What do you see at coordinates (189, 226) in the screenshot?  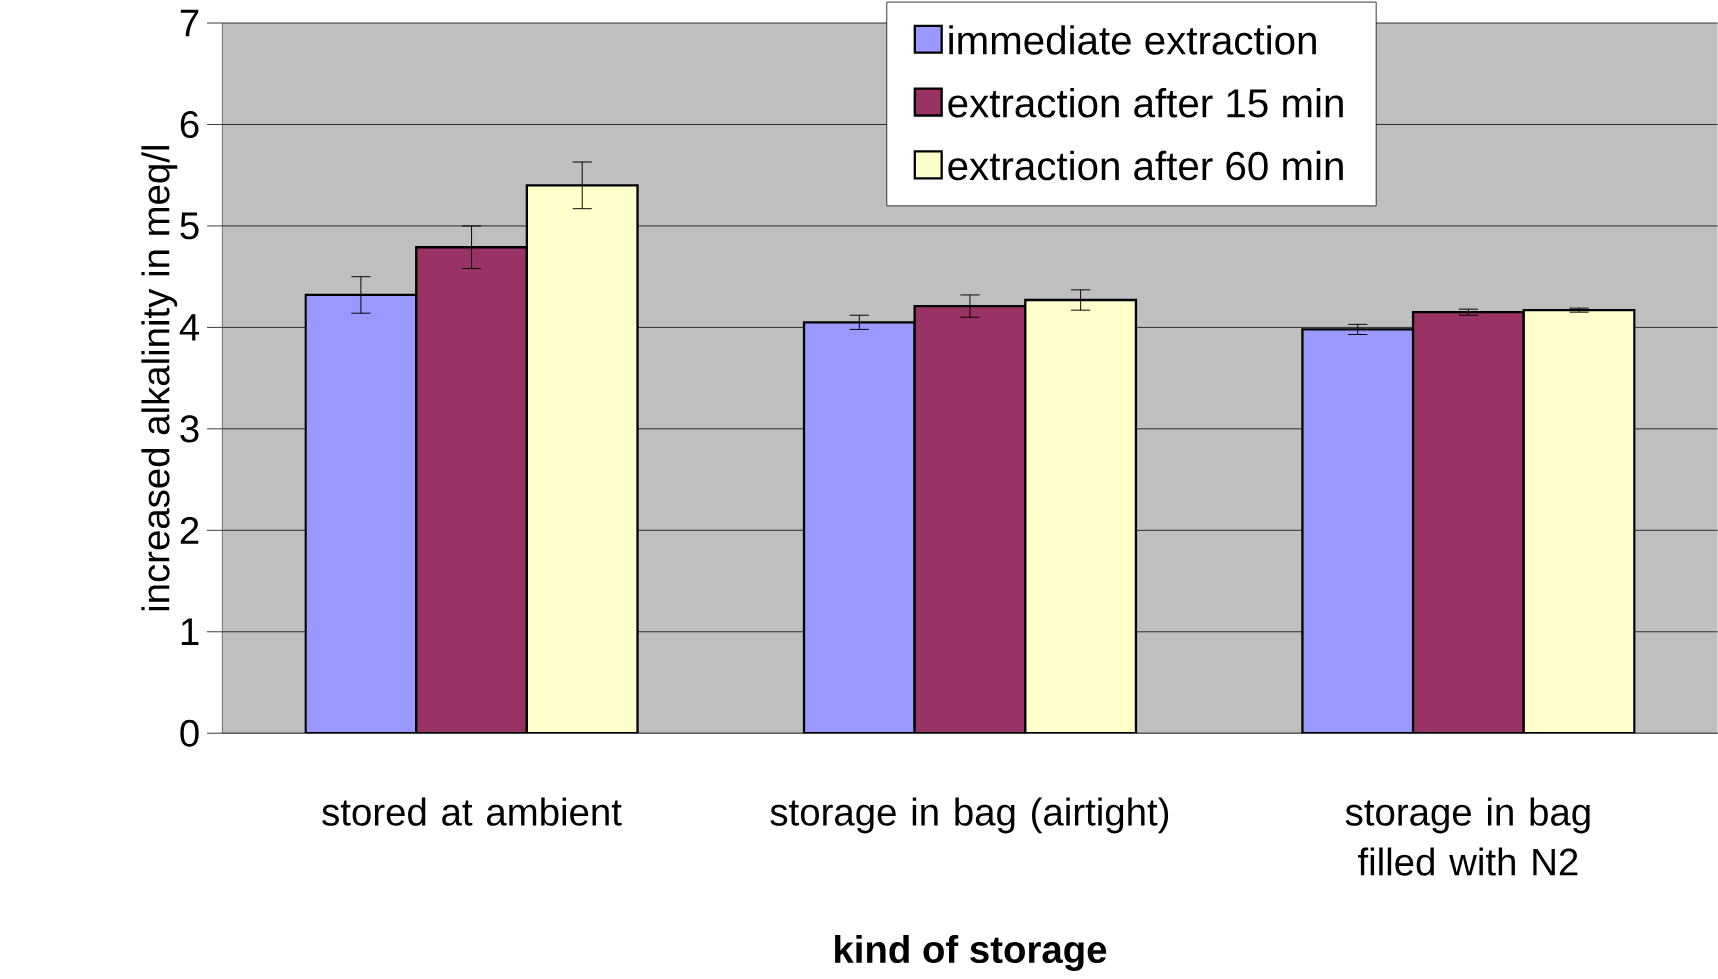 I see `y-tick-label: 5` at bounding box center [189, 226].